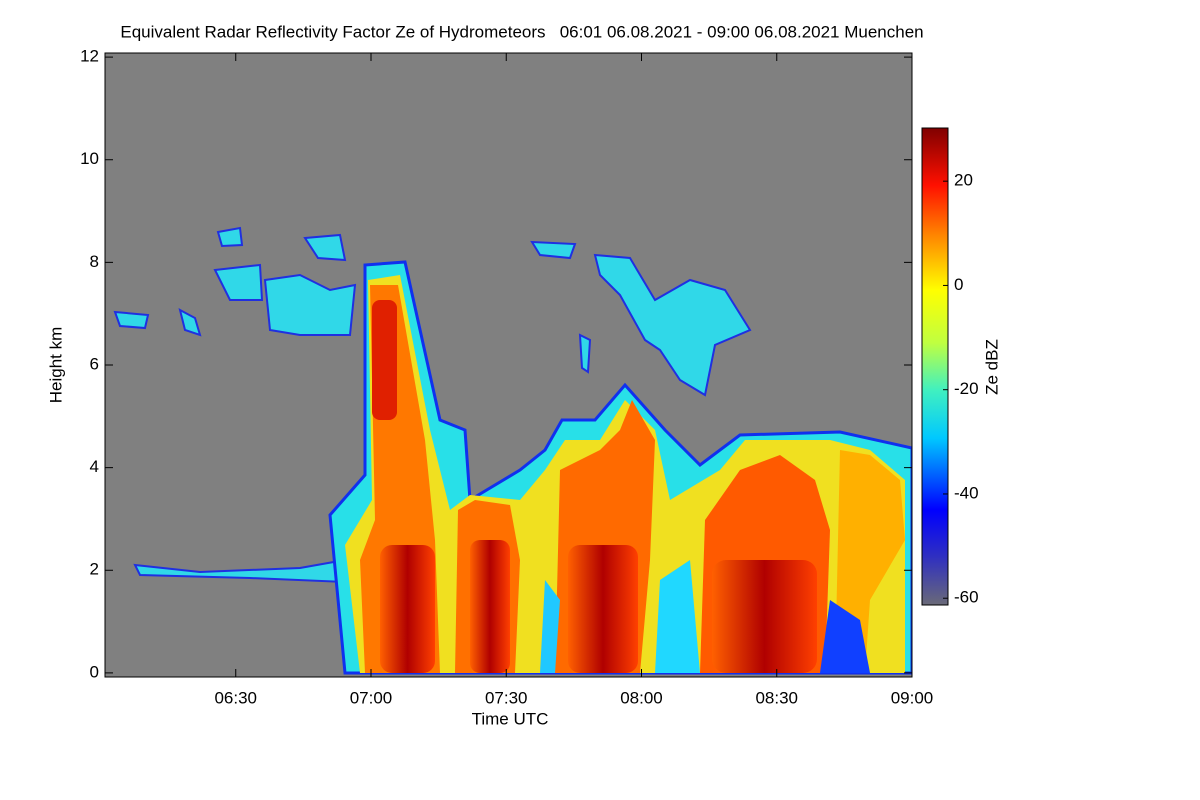 The image size is (1200, 800). I want to click on y-tick-label: 6, so click(94, 363).